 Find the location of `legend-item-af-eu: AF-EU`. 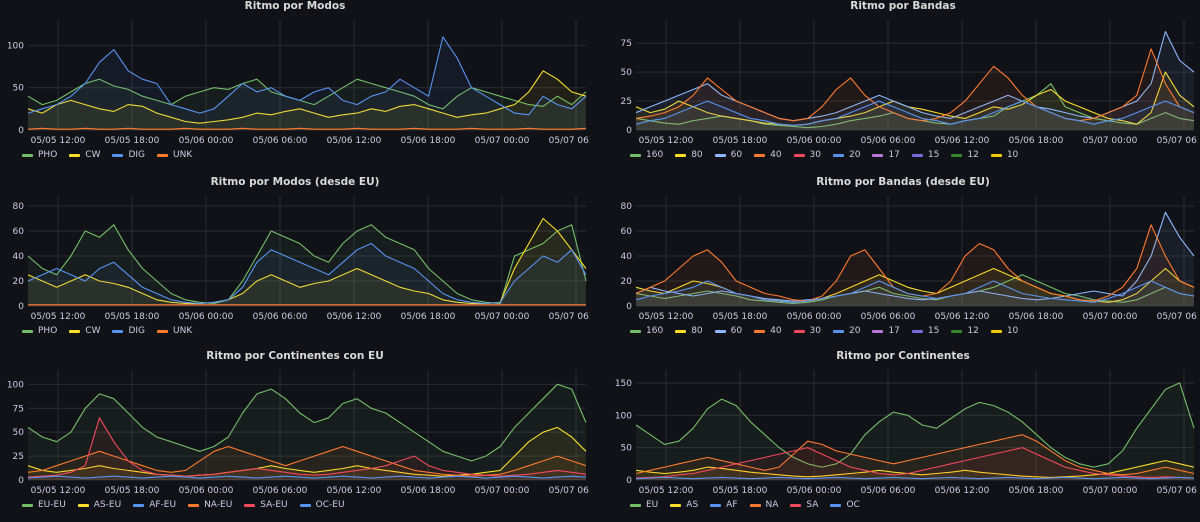

legend-item-af-eu: AF-EU is located at coordinates (154, 505).